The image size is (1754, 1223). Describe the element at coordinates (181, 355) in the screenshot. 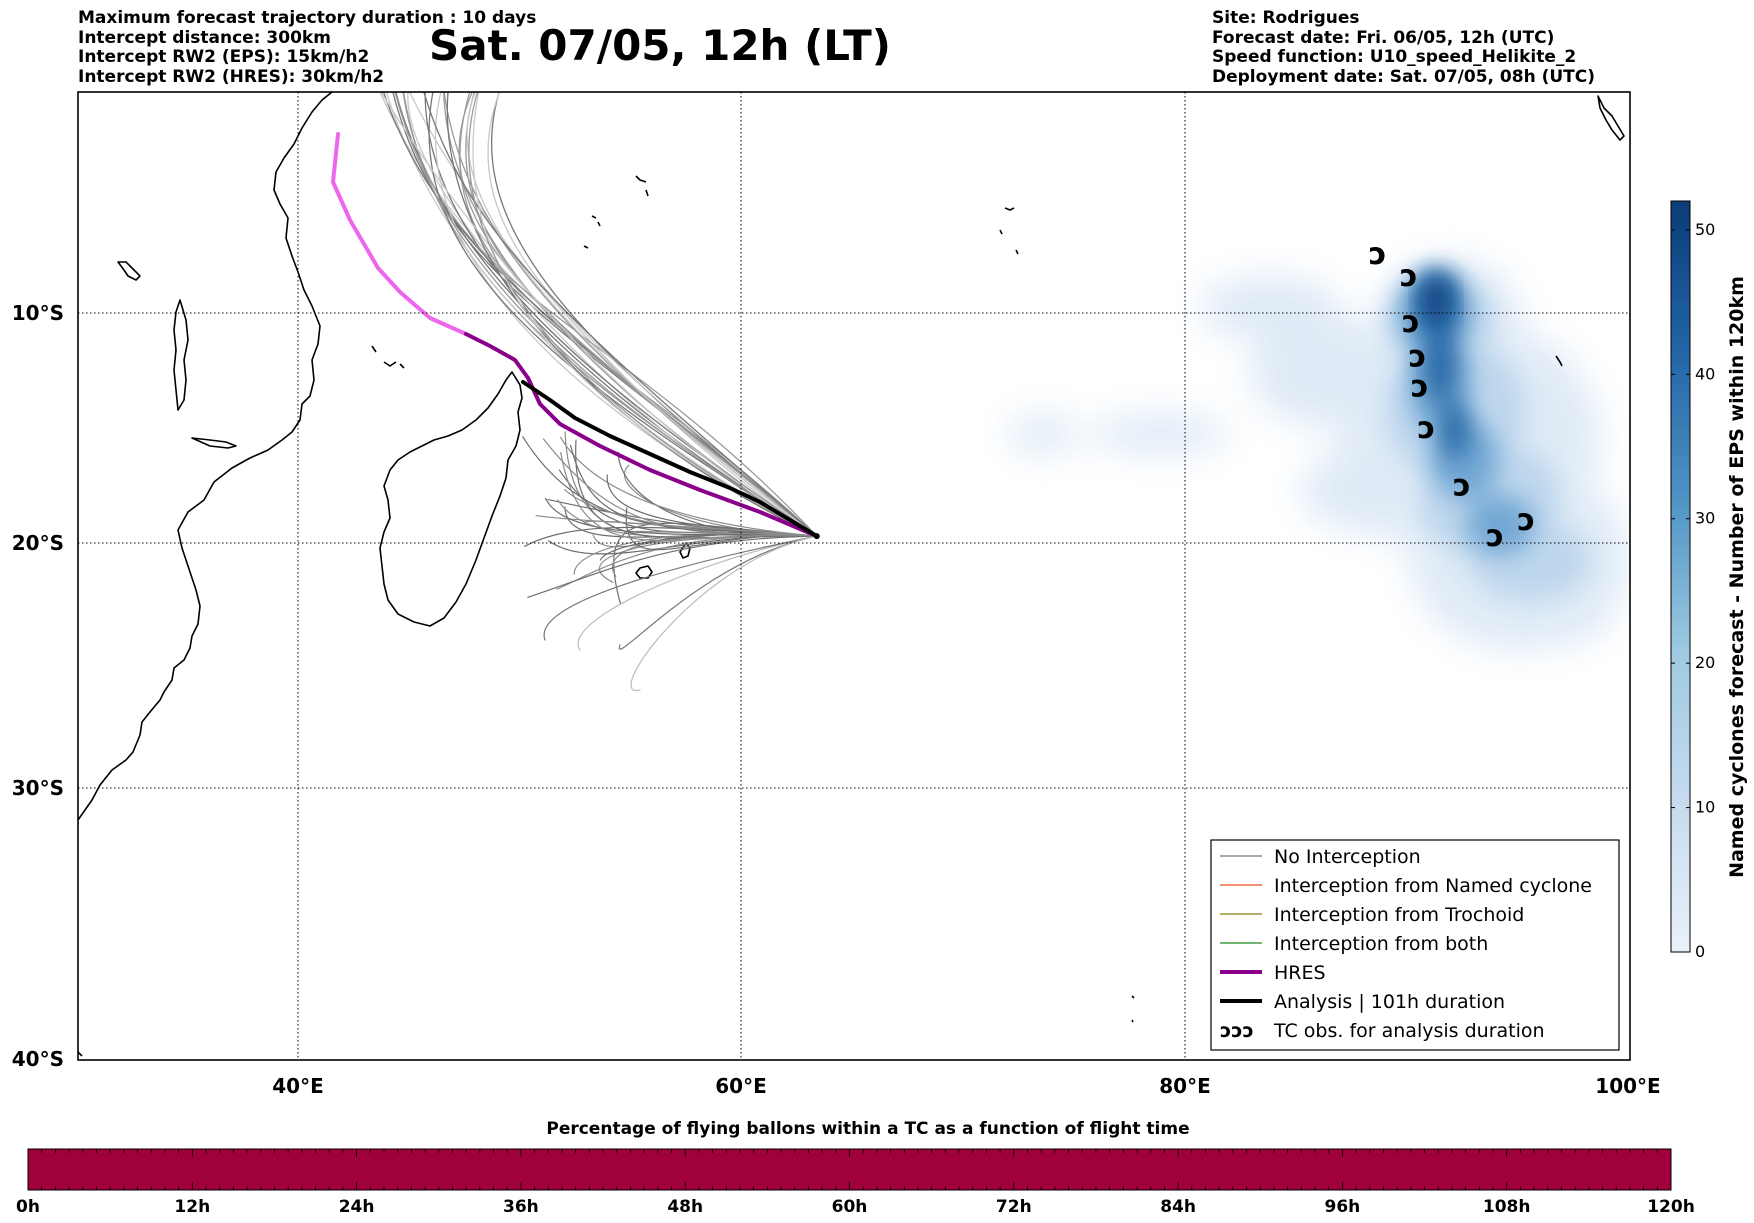

I see `zanzibar-coastline` at that location.